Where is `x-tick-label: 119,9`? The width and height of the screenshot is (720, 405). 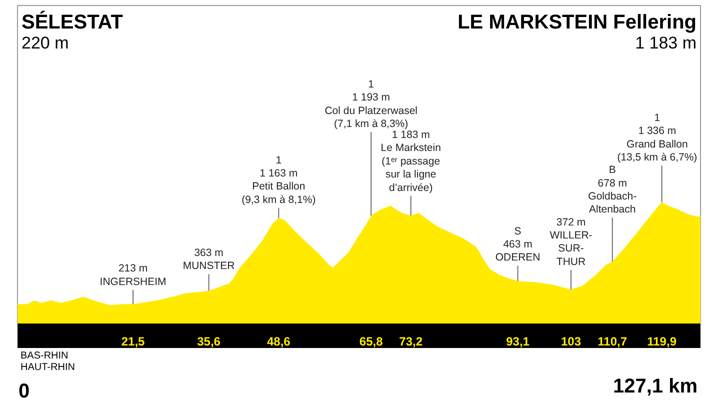
x-tick-label: 119,9 is located at coordinates (662, 341).